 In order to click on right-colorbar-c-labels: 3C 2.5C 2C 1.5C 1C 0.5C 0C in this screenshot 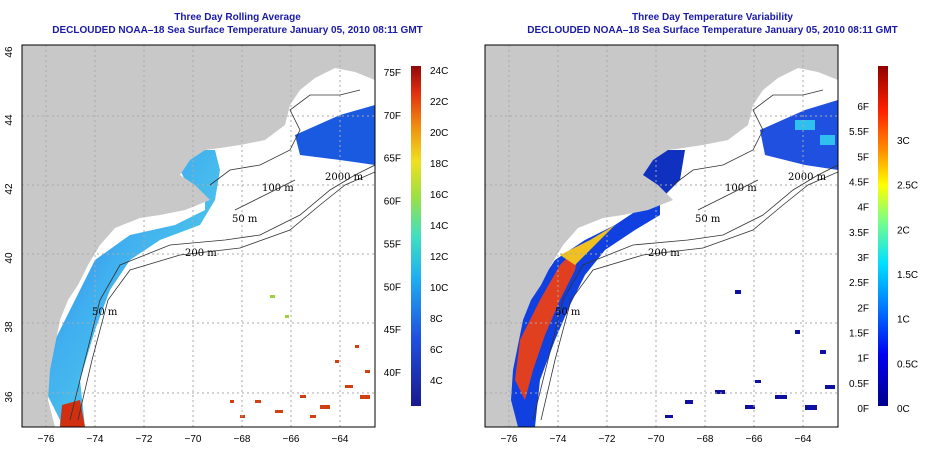, I will do `click(907, 275)`.